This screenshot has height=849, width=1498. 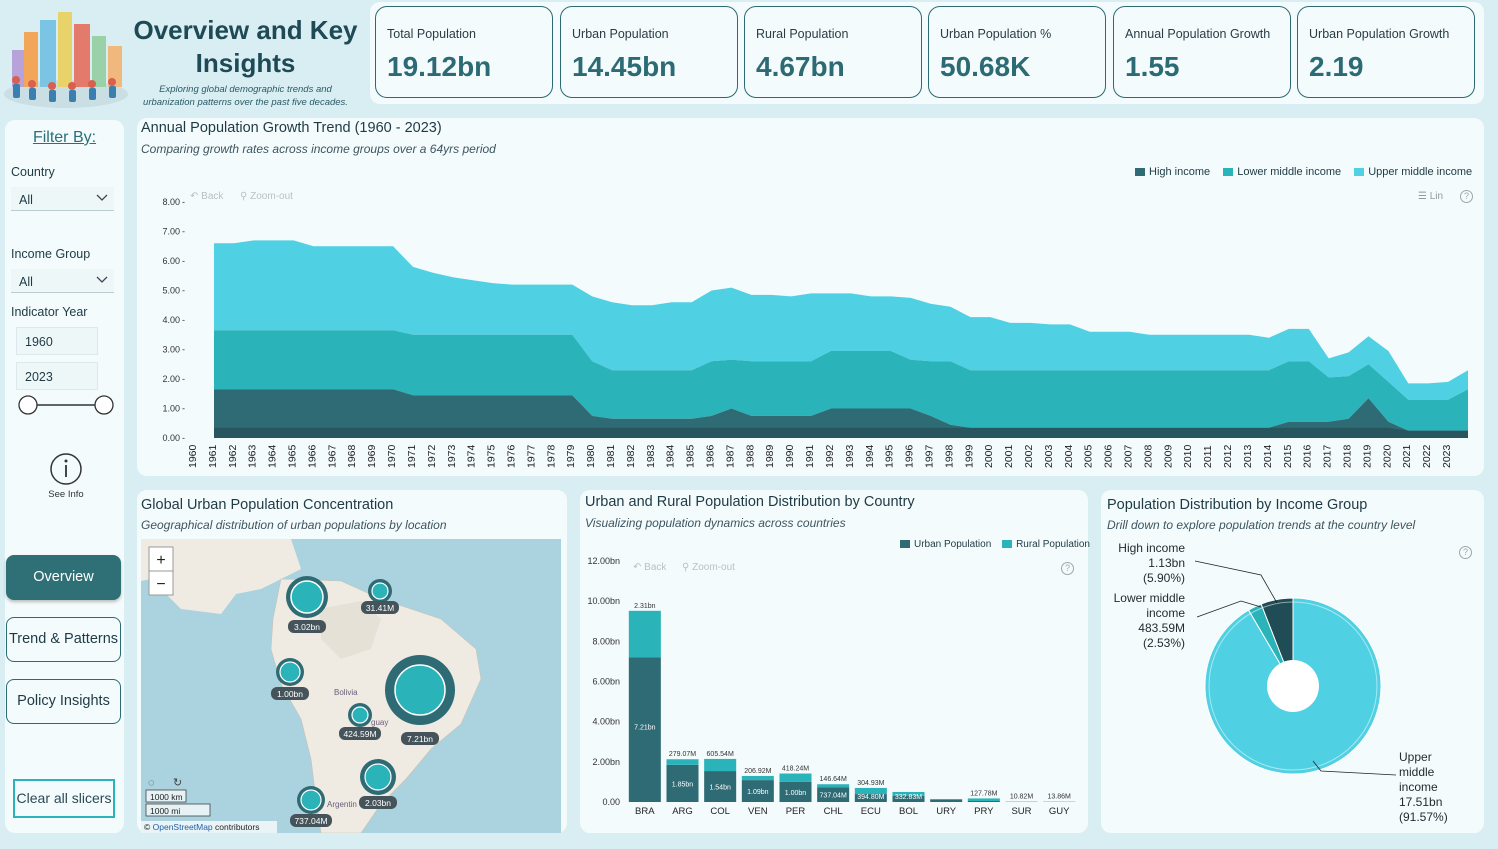 What do you see at coordinates (62, 281) in the screenshot?
I see `income-group-dropdown: All` at bounding box center [62, 281].